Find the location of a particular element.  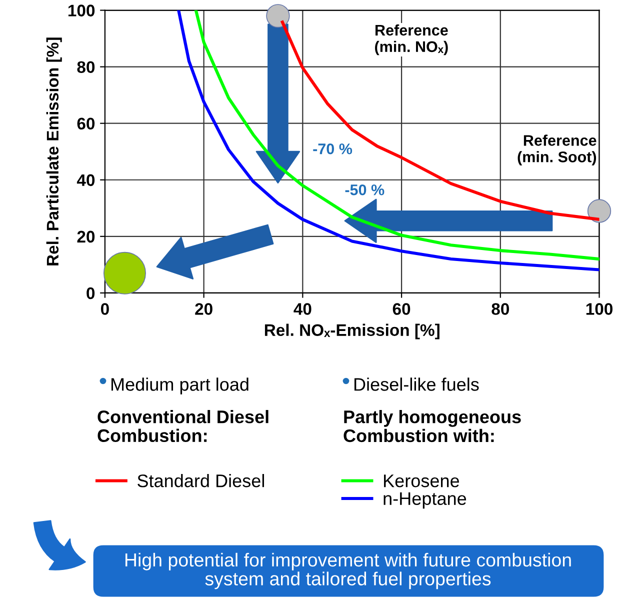

x-axis-title: Rel. NOₓ-Emission [%] is located at coordinates (352, 332).